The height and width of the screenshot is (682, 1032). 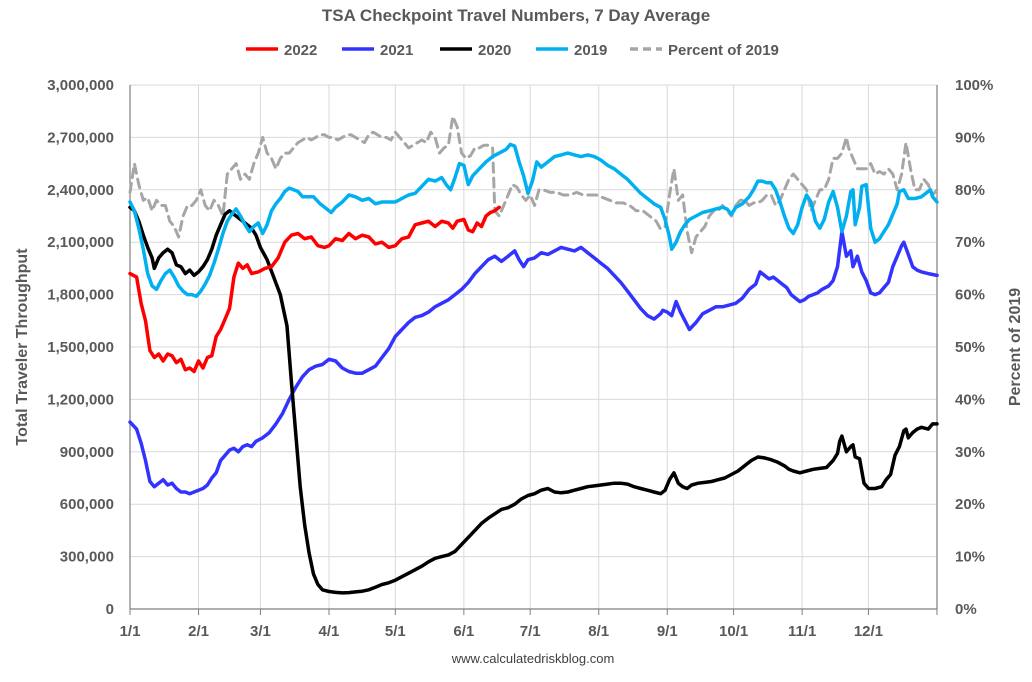 What do you see at coordinates (533, 658) in the screenshot?
I see `source-credit: www.calculatedriskblog.com` at bounding box center [533, 658].